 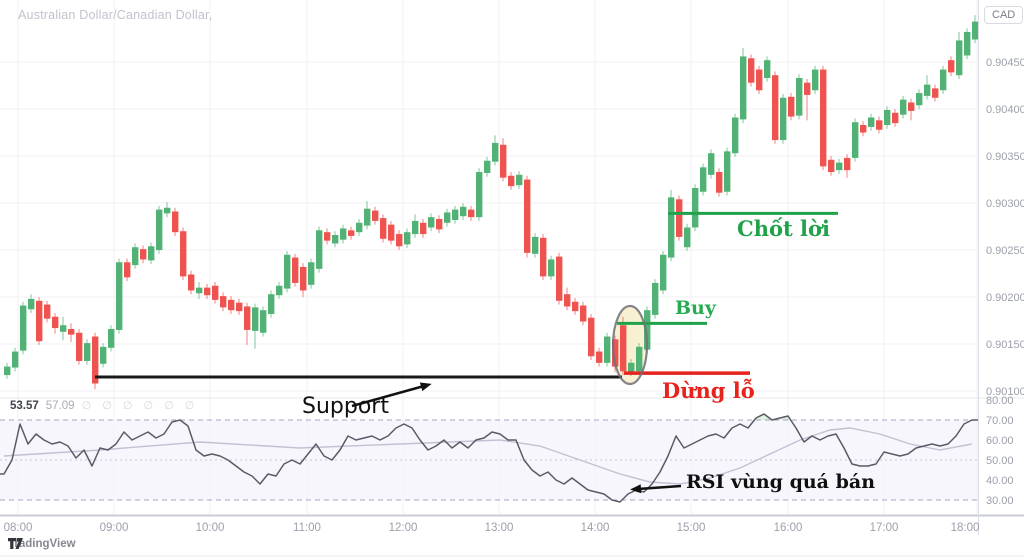 I want to click on rsi-axis-label: 40.00, so click(x=1000, y=481).